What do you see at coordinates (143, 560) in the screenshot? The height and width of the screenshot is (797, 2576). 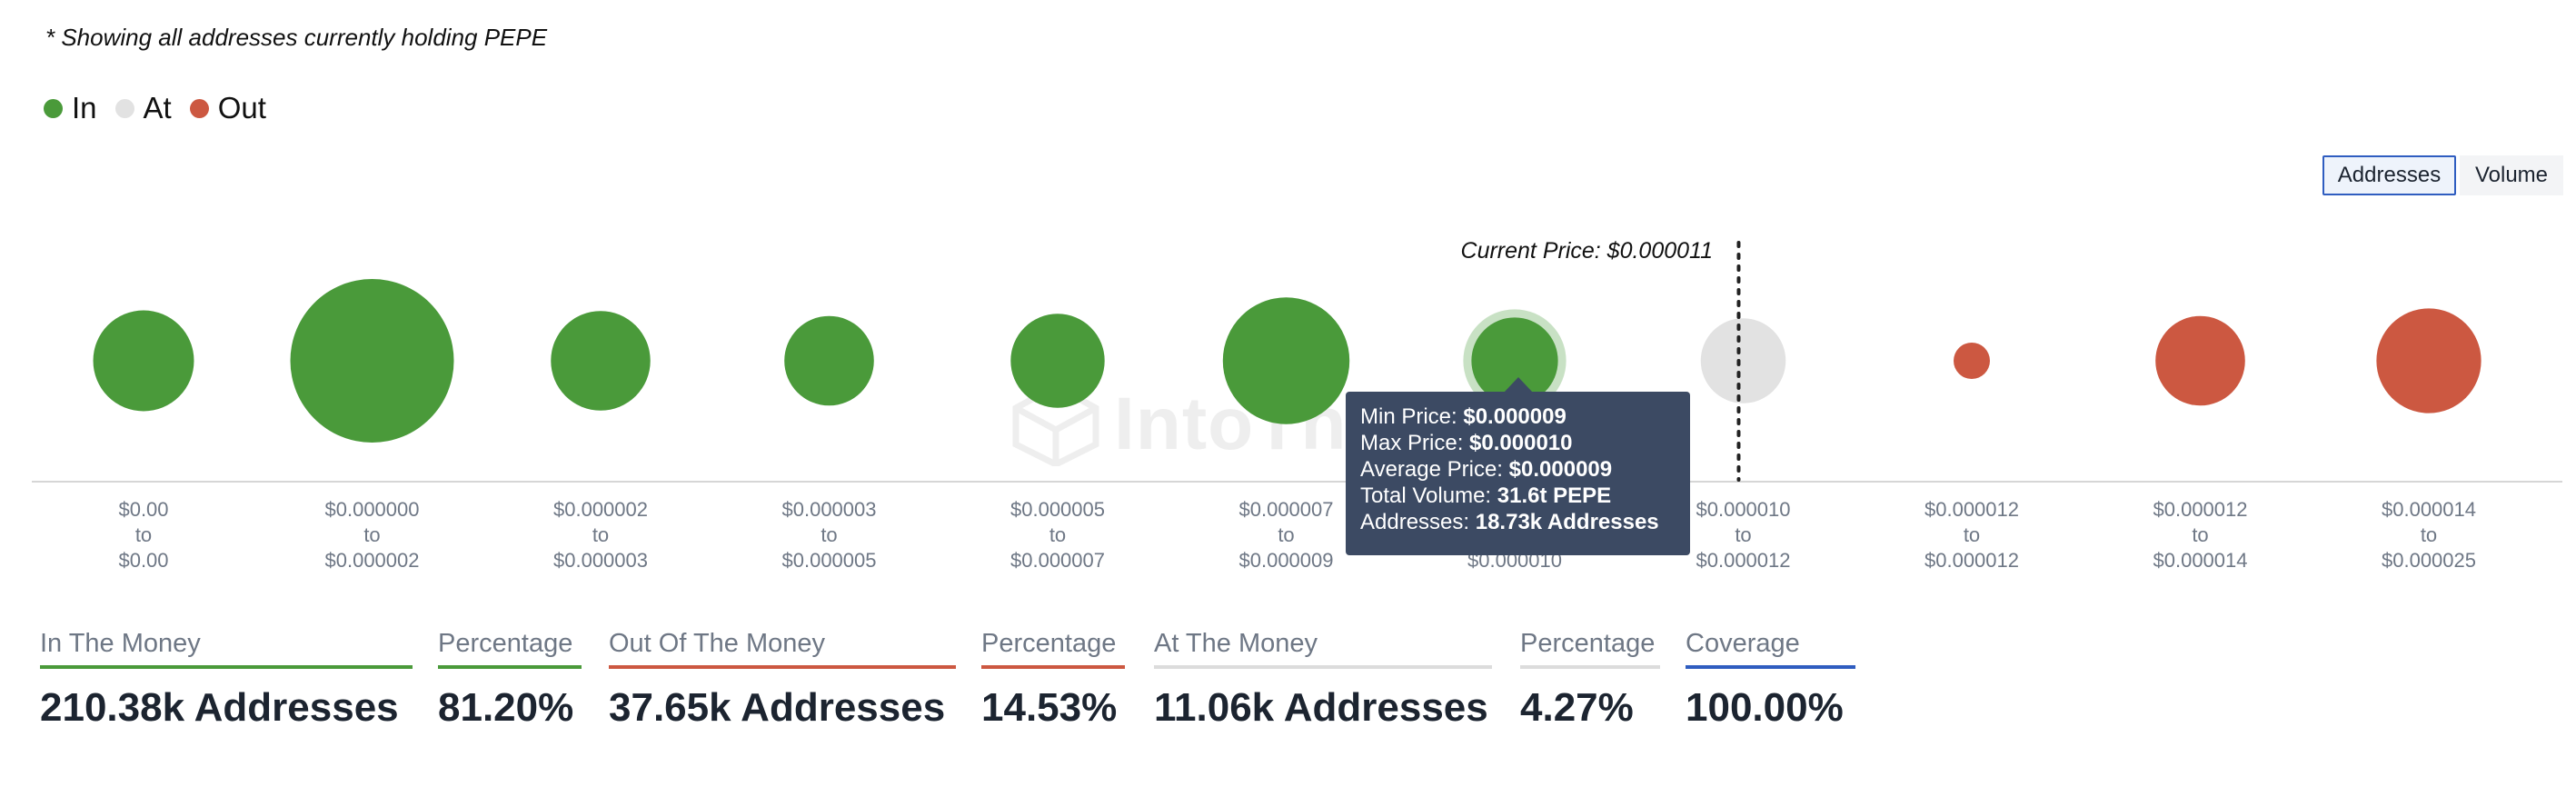 I see `x-tick-label-0-2: $0.00` at bounding box center [143, 560].